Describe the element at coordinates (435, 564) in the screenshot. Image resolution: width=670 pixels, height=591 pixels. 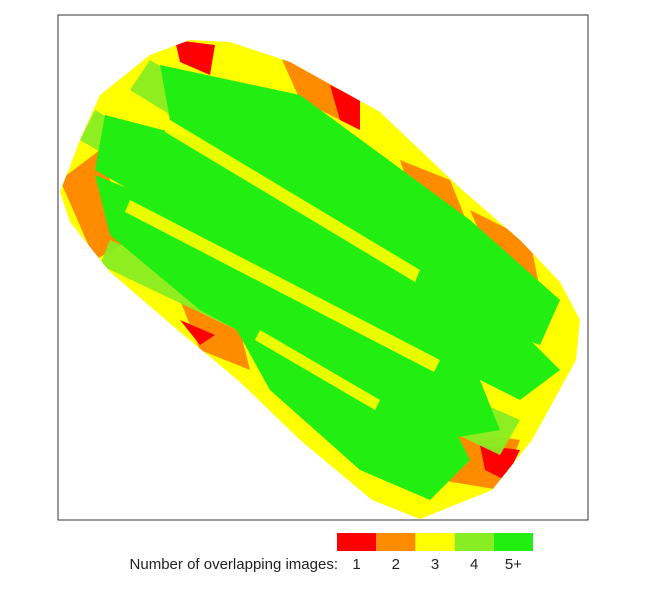
I see `legend-label: 3` at that location.